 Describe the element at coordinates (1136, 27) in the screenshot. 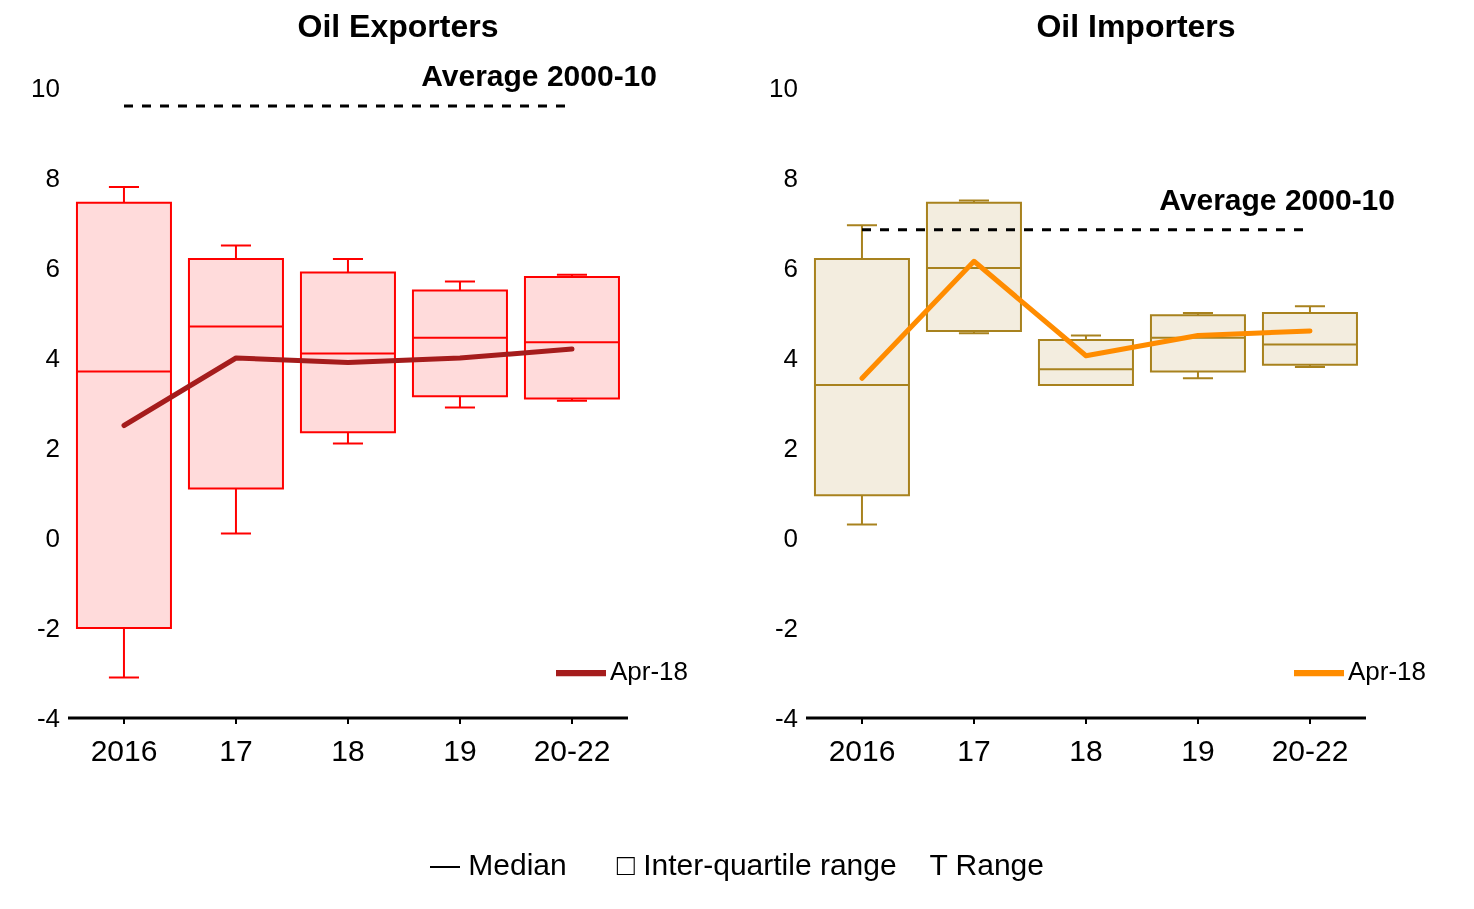

I see `chart-title: Oil Importers` at that location.